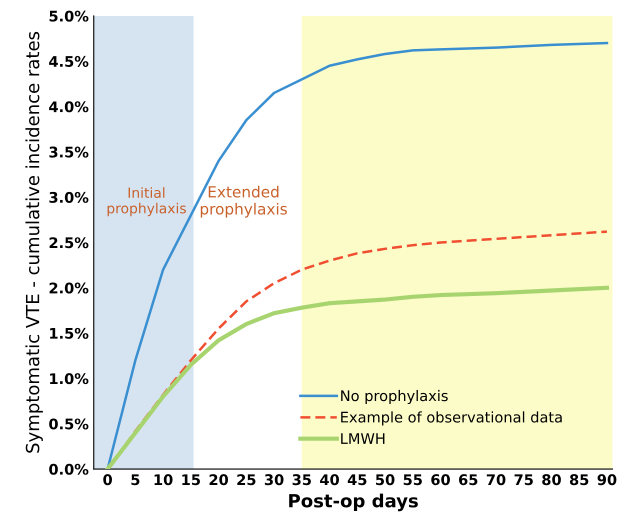 This screenshot has height=530, width=625. Describe the element at coordinates (607, 480) in the screenshot. I see `x-tick-label: 90` at that location.